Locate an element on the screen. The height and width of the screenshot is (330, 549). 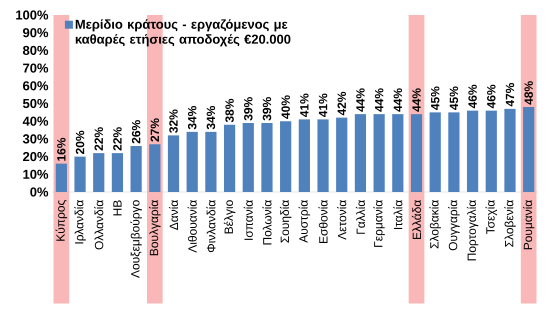
x-tick-label: Γαλλία is located at coordinates (360, 217).